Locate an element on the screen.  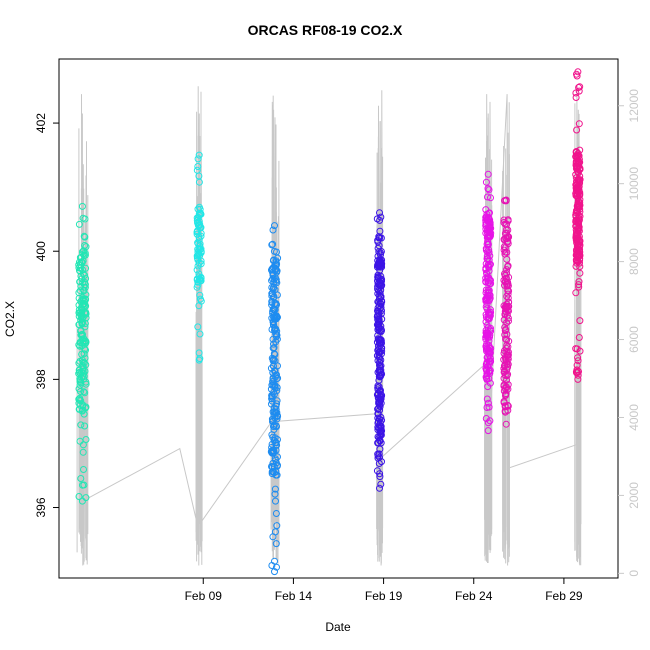
y2-tick-label: 6000 is located at coordinates (634, 339).